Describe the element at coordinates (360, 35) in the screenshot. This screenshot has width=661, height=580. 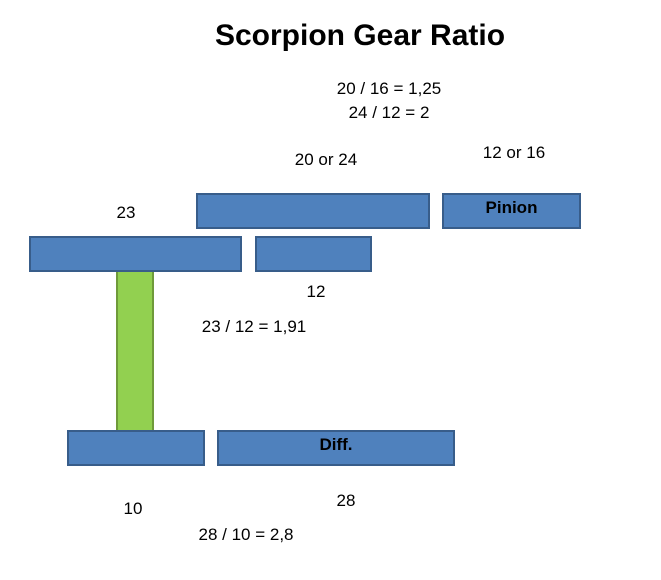
I see `title: Scorpion Gear Ratio` at that location.